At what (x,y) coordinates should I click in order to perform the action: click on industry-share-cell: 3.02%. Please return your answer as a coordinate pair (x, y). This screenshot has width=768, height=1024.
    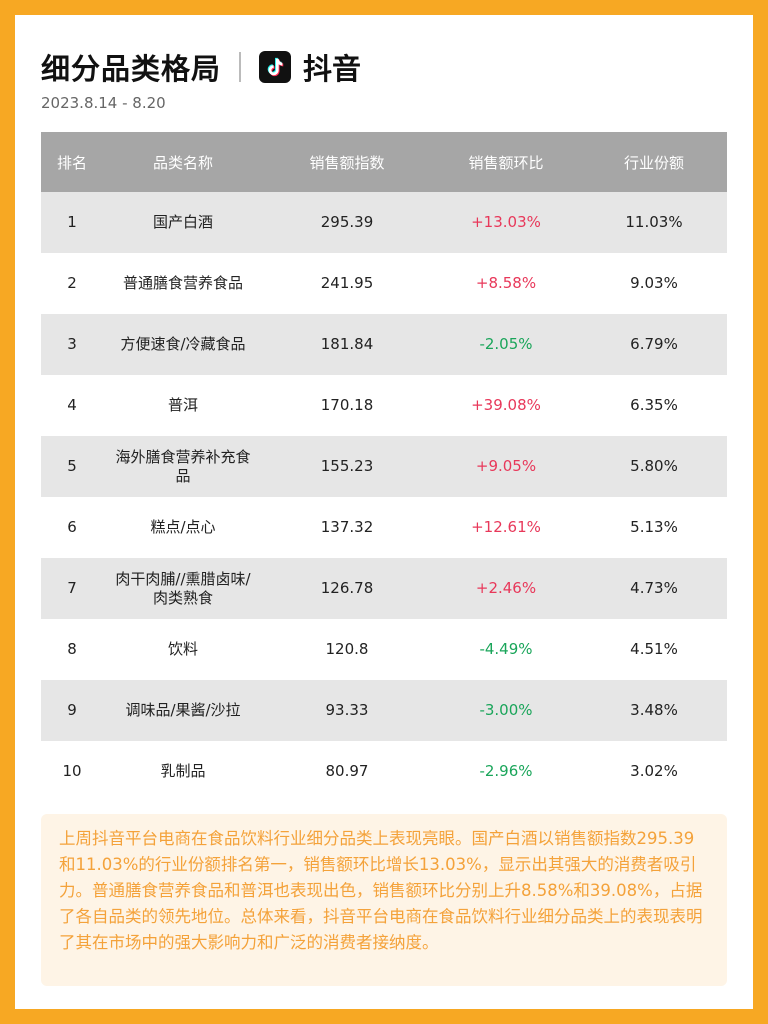
    Looking at the image, I should click on (654, 771).